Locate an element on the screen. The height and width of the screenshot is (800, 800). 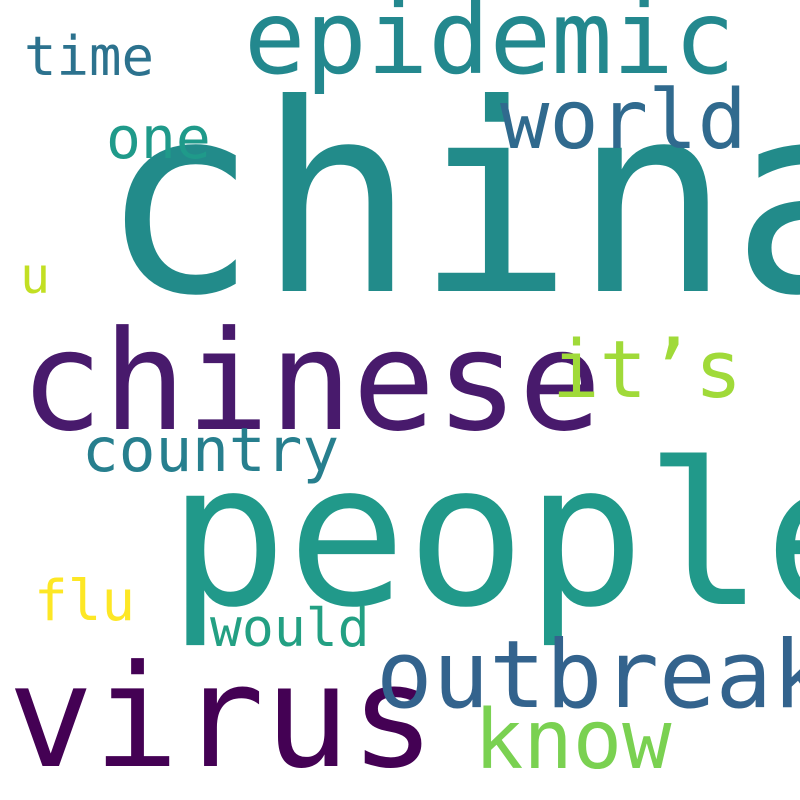
word-would: would is located at coordinates (290, 628).